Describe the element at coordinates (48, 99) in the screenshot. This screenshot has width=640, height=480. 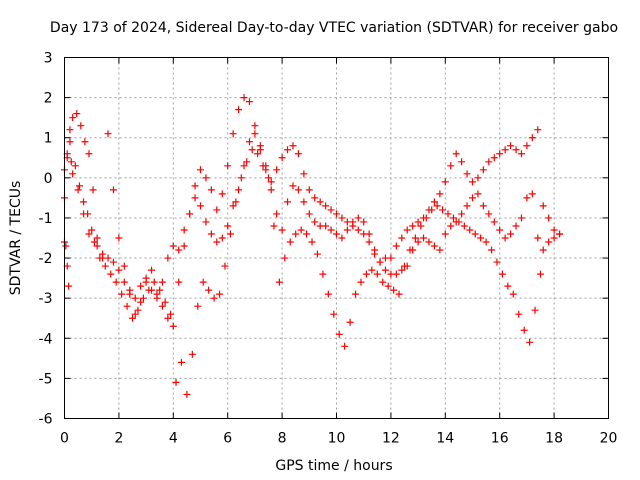
I see `y-tick-label: 2` at that location.